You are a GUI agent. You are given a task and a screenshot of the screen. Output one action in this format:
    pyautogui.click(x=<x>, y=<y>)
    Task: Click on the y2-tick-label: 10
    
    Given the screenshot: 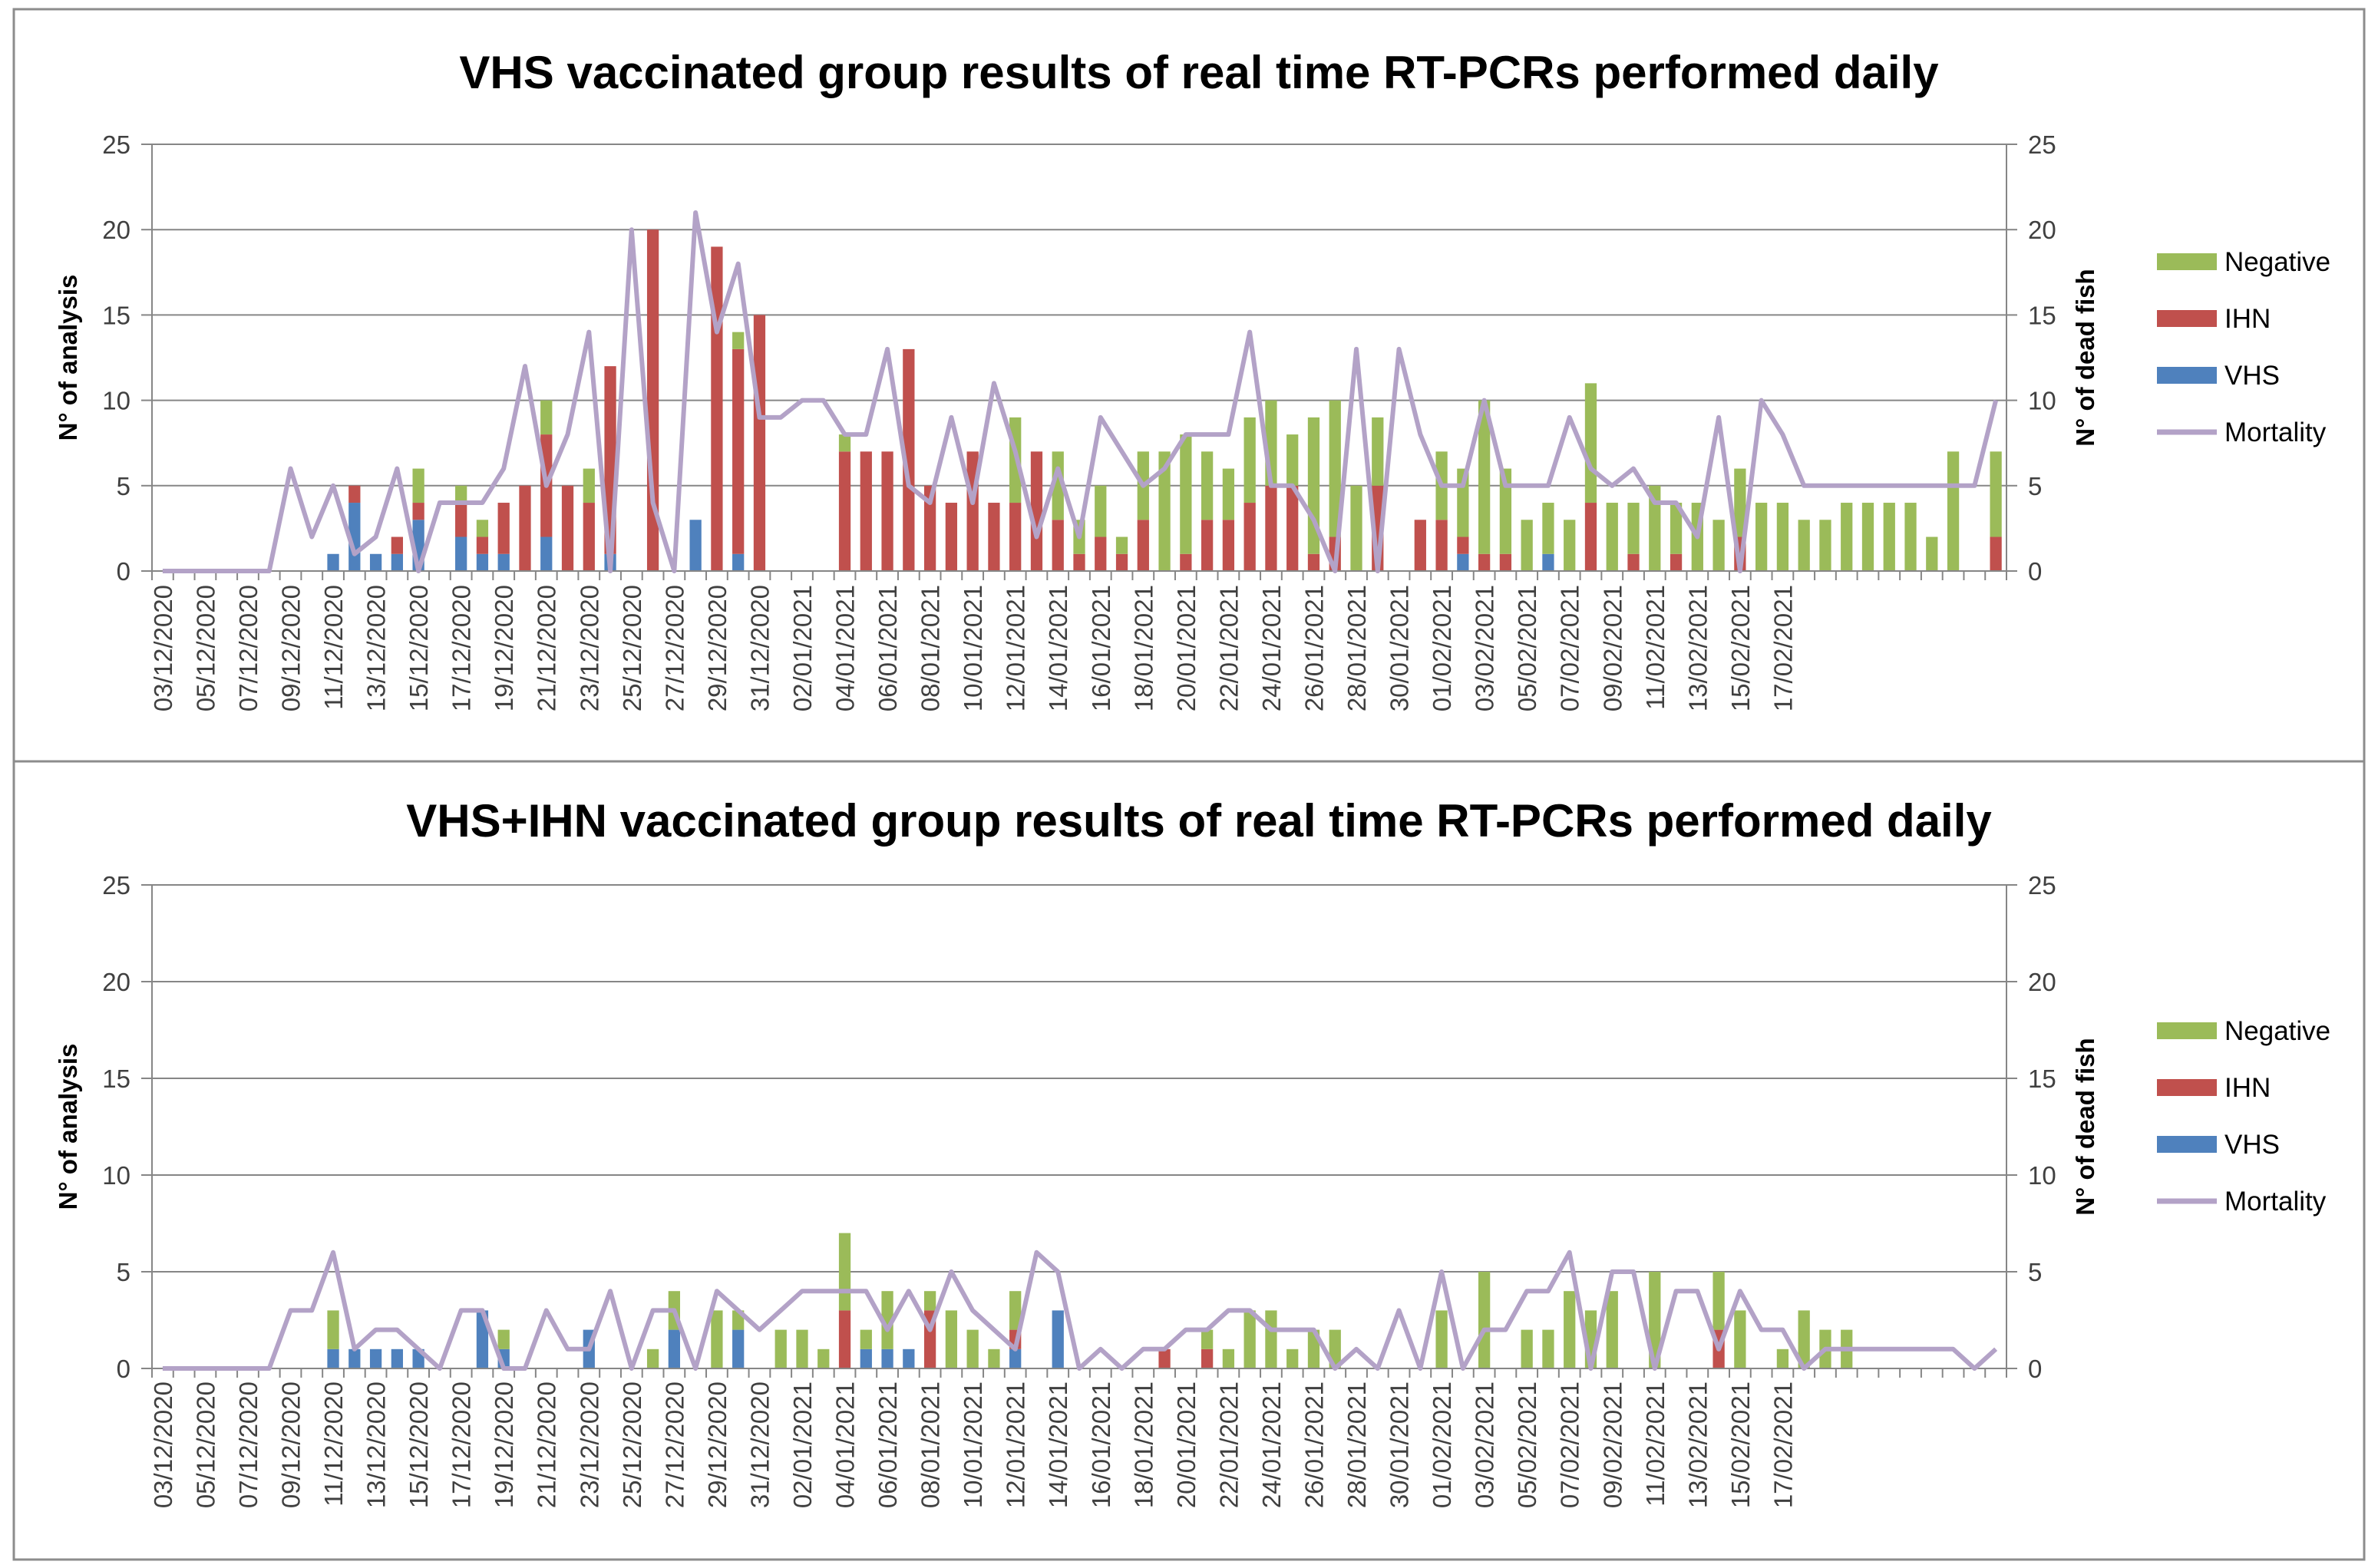 What is the action you would take?
    pyautogui.click(x=2042, y=401)
    